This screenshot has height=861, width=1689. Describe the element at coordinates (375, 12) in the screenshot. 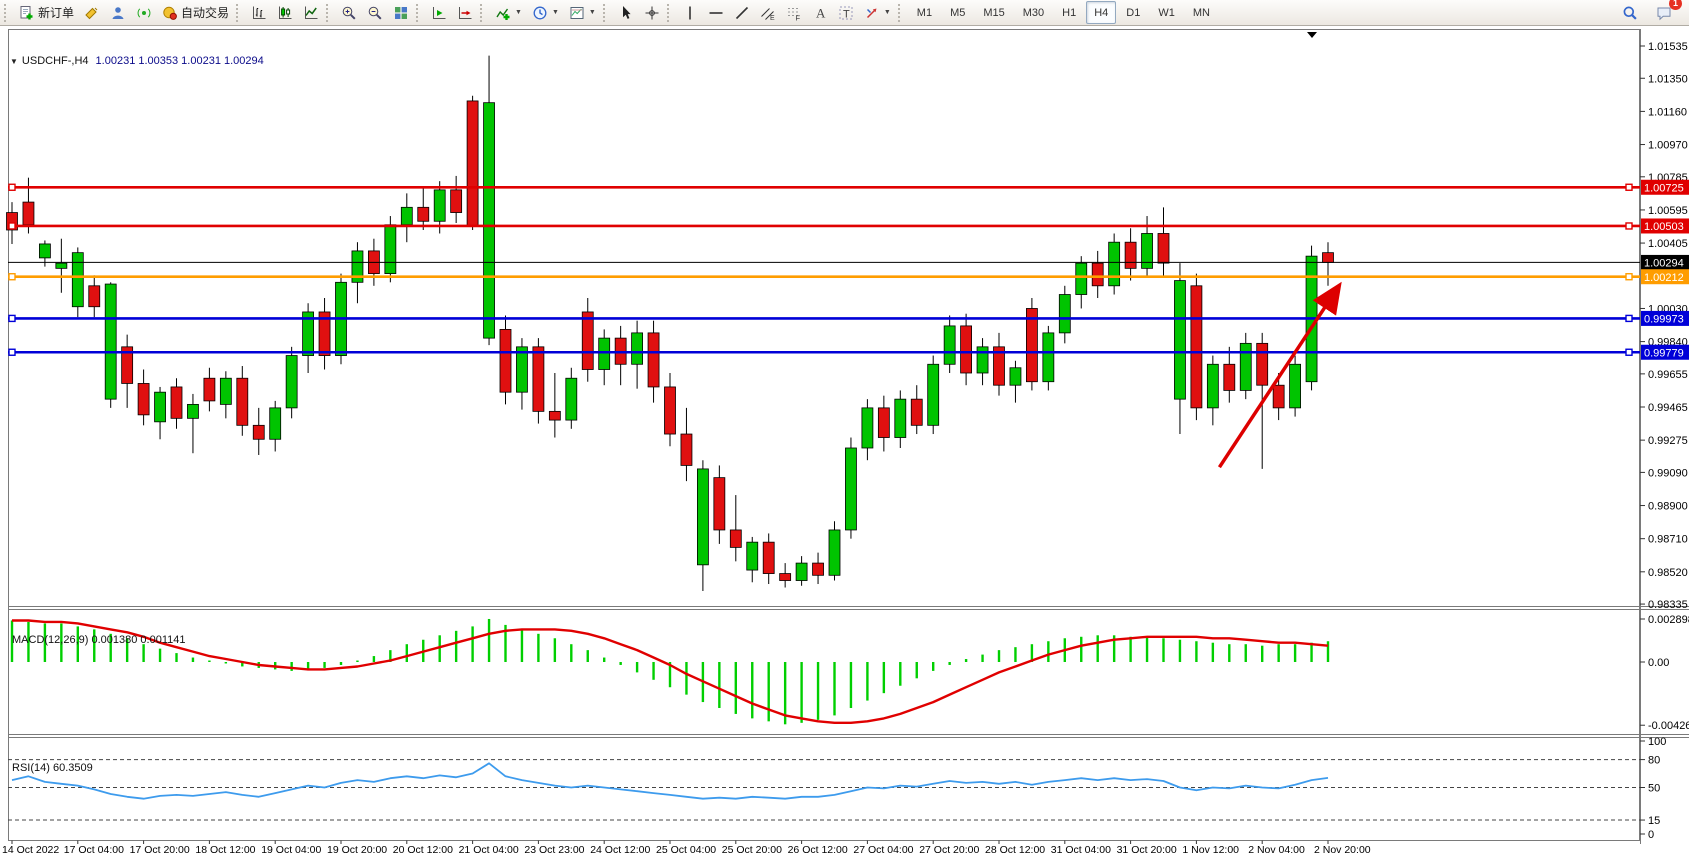

I see `zoom-out-button` at that location.